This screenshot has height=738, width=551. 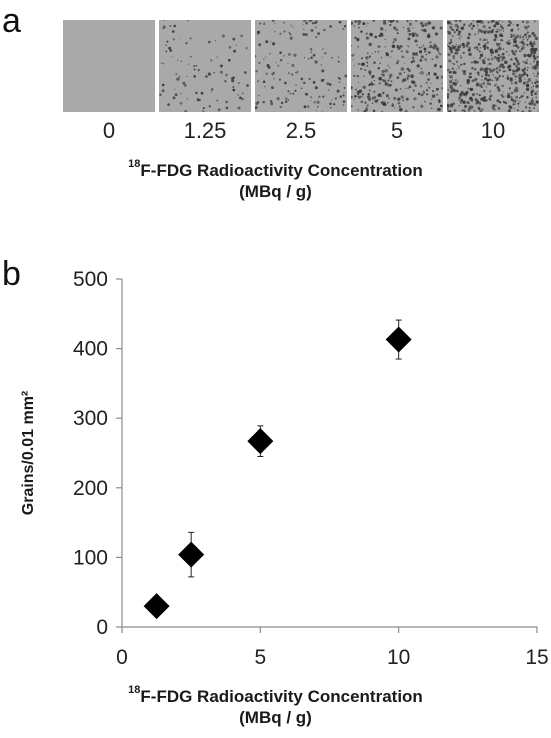 What do you see at coordinates (398, 657) in the screenshot?
I see `x-tick-label: 10` at bounding box center [398, 657].